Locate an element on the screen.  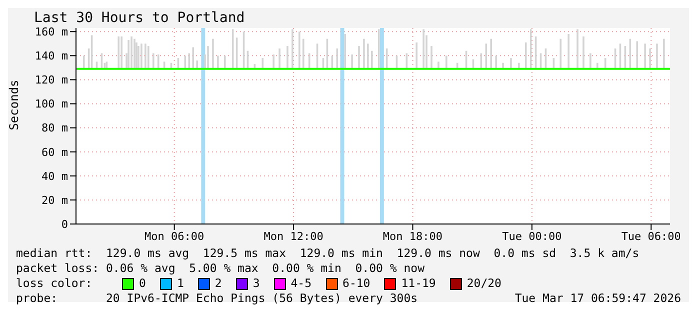
y-tick-label: 120 m is located at coordinates (51, 80).